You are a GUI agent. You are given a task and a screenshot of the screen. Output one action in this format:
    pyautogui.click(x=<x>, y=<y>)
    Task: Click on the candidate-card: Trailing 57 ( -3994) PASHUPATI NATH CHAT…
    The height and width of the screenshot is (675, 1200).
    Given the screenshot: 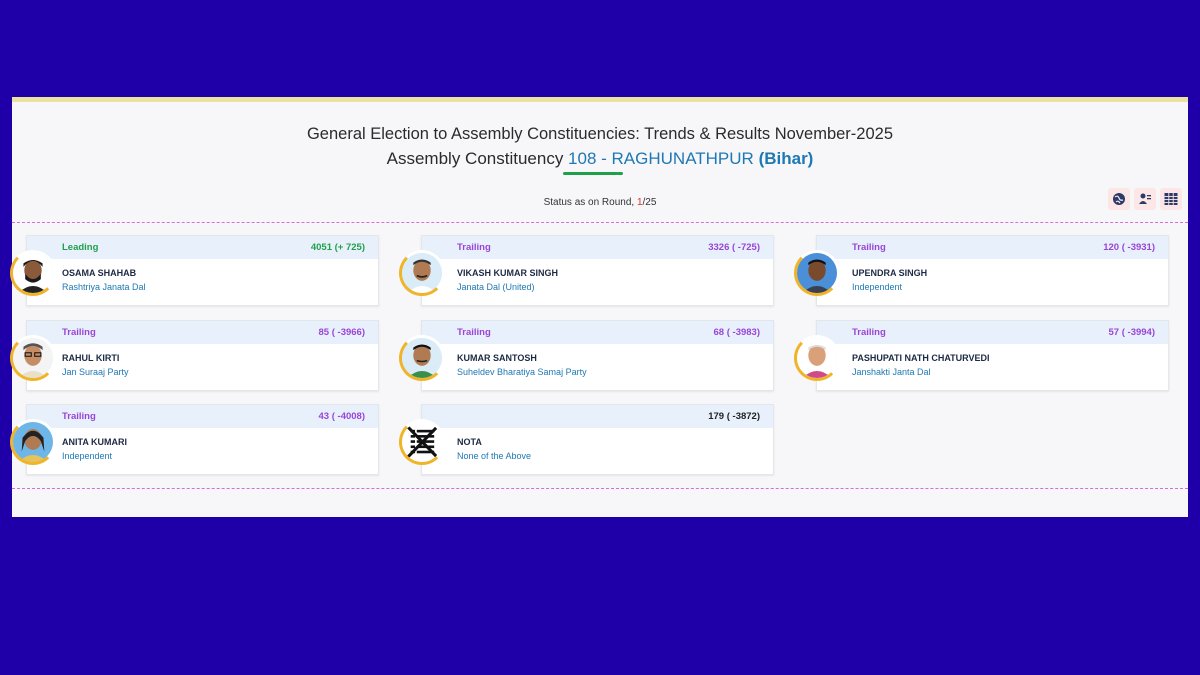 What is the action you would take?
    pyautogui.click(x=992, y=355)
    